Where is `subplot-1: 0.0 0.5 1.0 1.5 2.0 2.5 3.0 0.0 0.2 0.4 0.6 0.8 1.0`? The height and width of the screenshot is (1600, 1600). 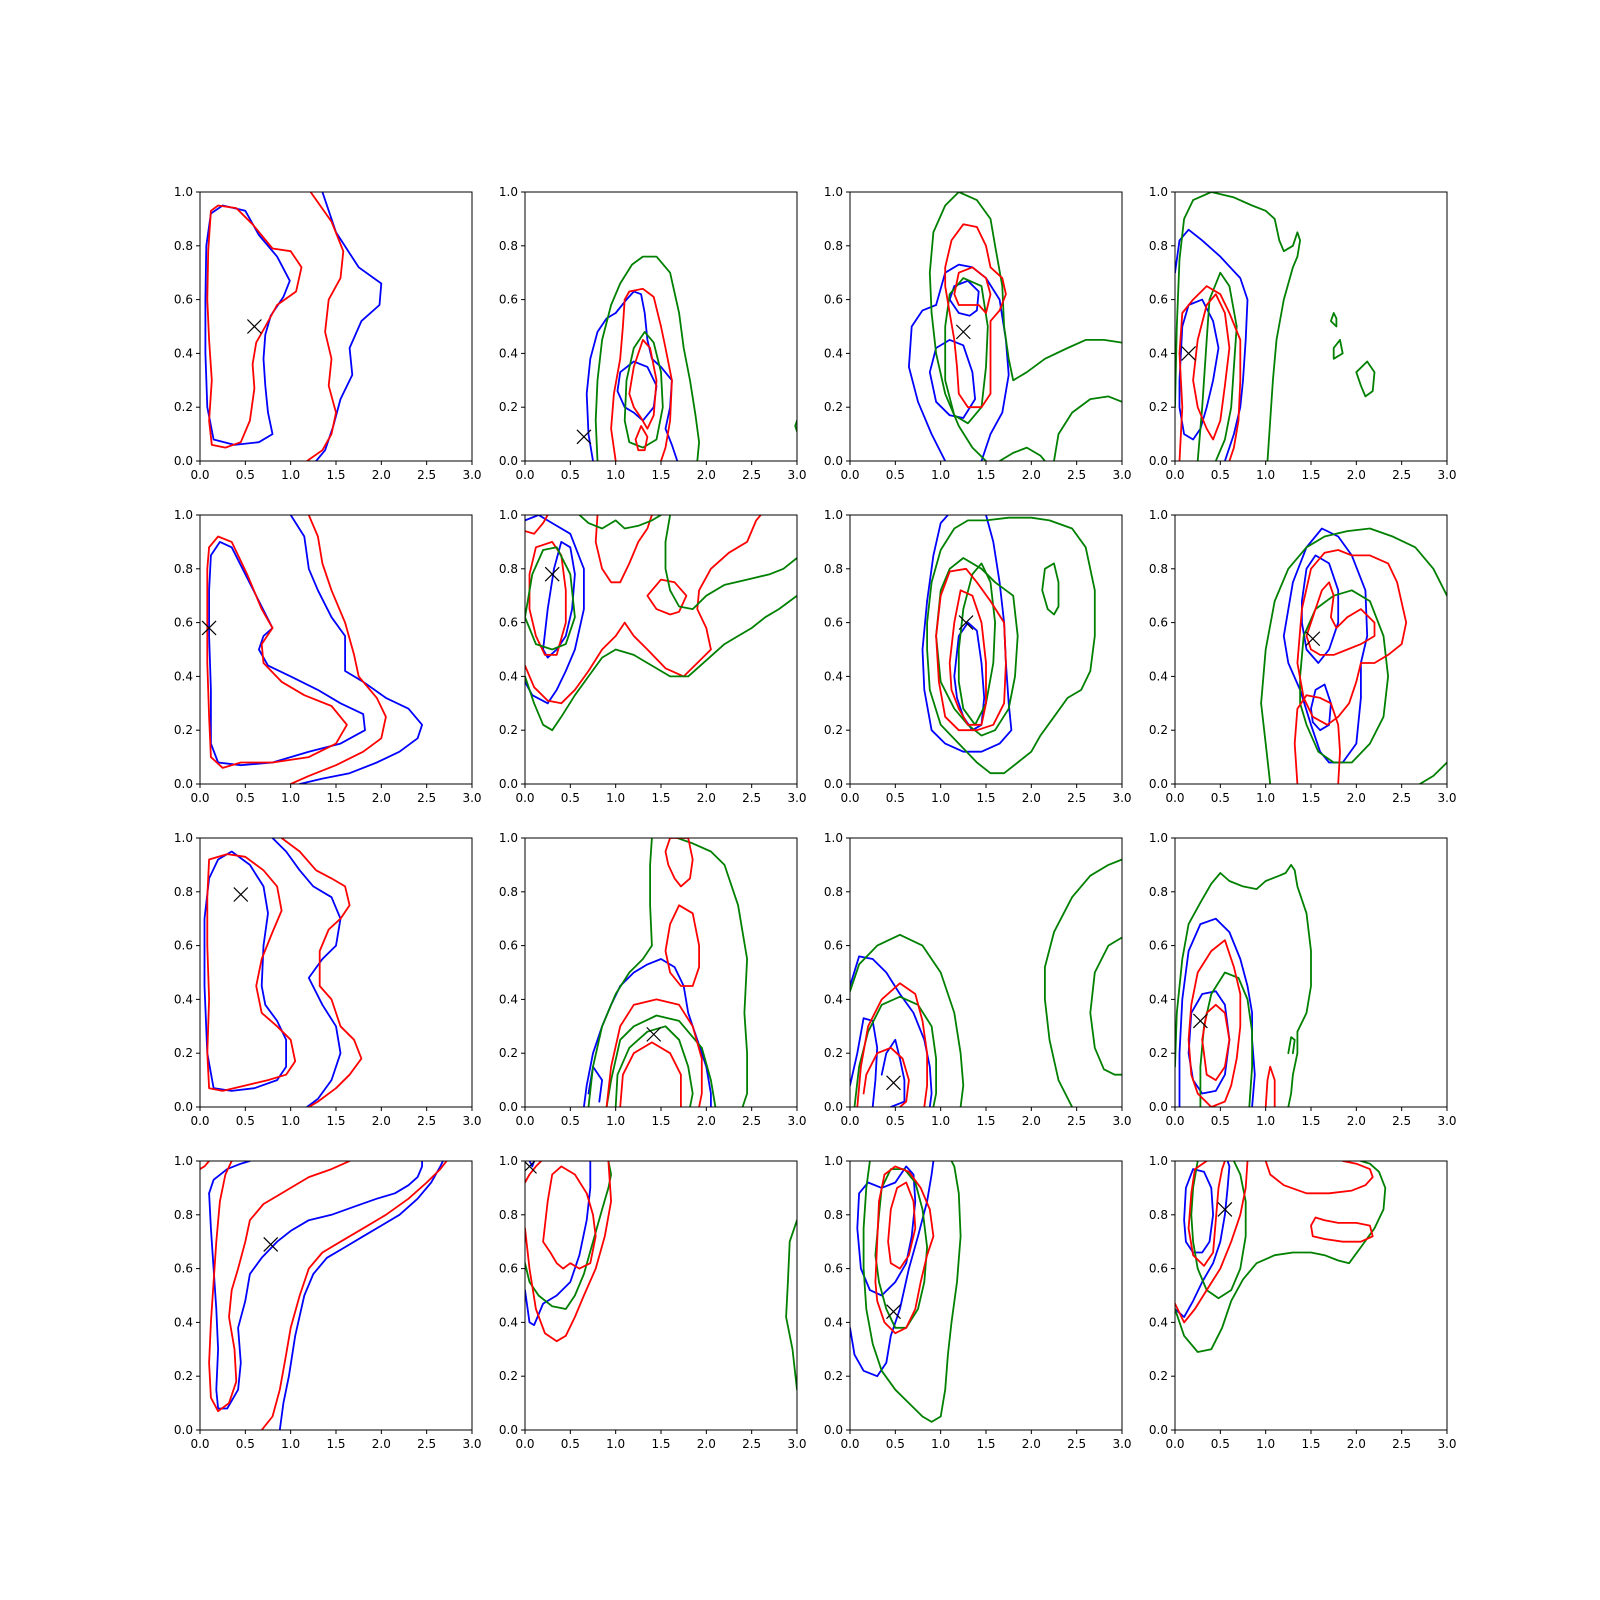
subplot-1: 0.0 0.5 1.0 1.5 2.0 2.5 3.0 0.0 0.2 0.4 0.6 0.8 1.0 is located at coordinates (328, 333).